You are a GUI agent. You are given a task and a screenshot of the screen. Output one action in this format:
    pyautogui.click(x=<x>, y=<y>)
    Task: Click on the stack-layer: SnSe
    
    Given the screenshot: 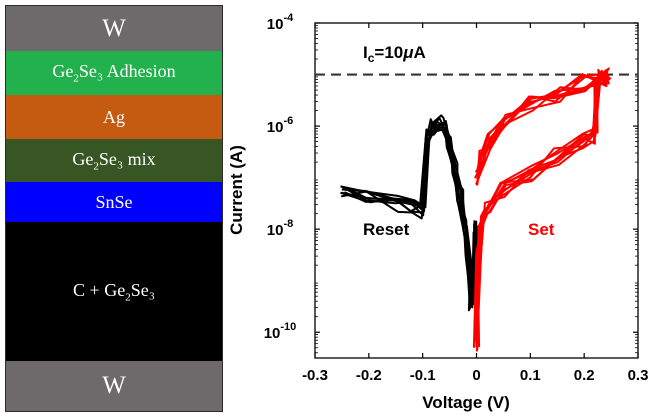 What is the action you would take?
    pyautogui.click(x=114, y=202)
    